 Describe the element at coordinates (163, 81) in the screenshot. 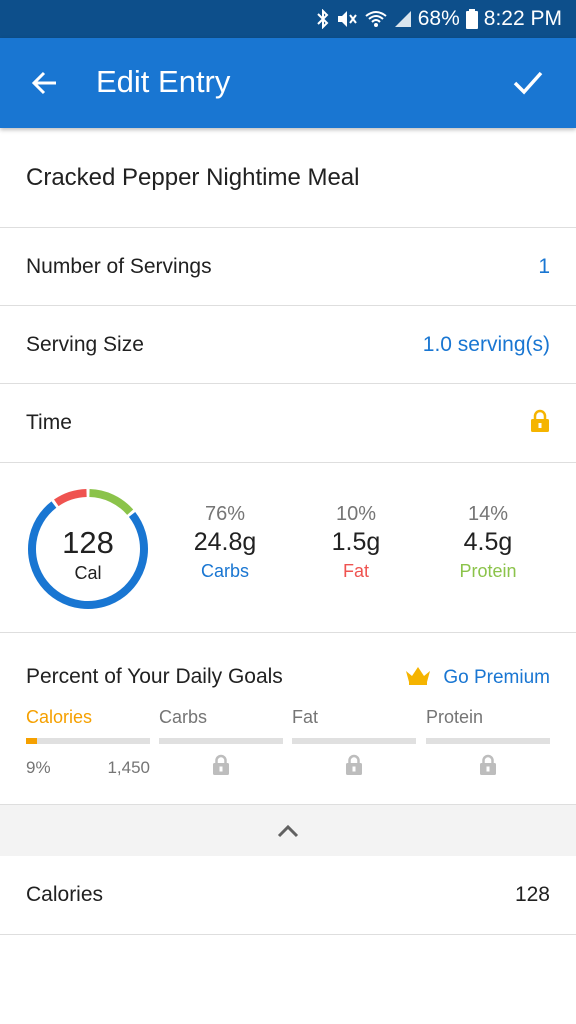

I see `page-title: Edit Entry` at that location.